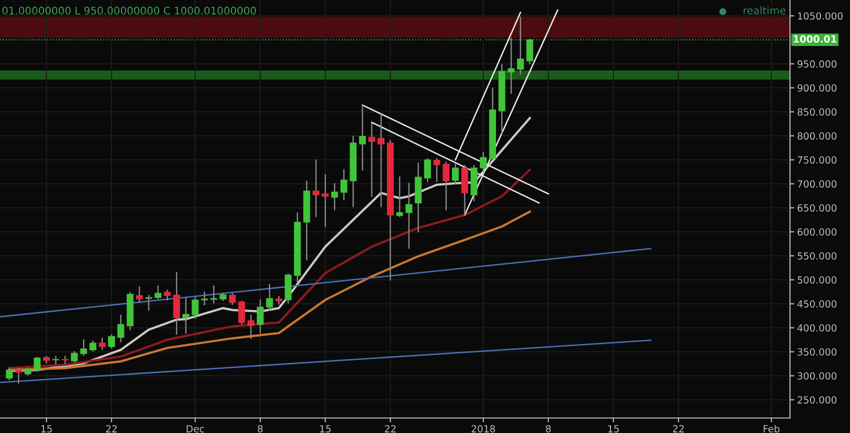 The width and height of the screenshot is (850, 433). Describe the element at coordinates (817, 184) in the screenshot. I see `y-tick-label: 700.000` at that location.